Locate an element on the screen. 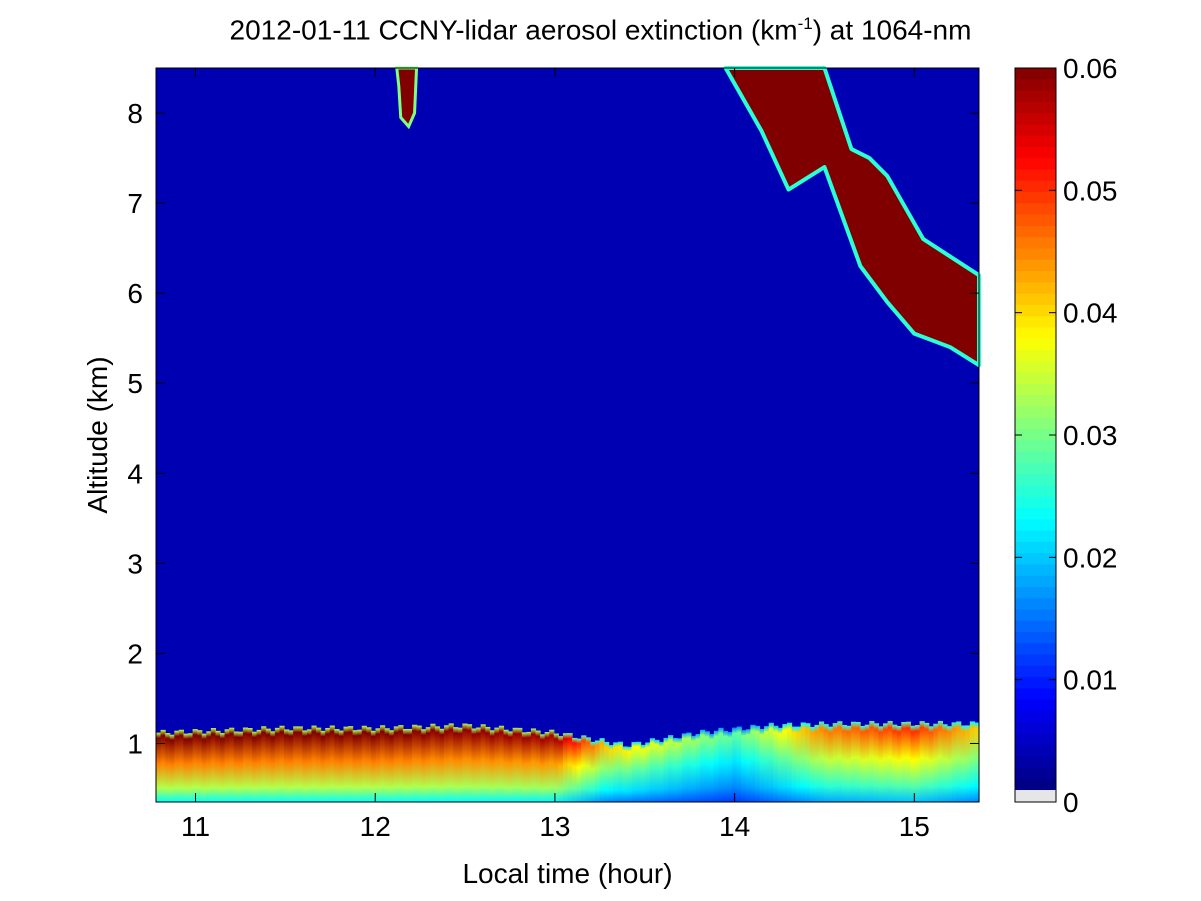 The height and width of the screenshot is (901, 1201). colorbar-tick-label: 0.03 is located at coordinates (1090, 435).